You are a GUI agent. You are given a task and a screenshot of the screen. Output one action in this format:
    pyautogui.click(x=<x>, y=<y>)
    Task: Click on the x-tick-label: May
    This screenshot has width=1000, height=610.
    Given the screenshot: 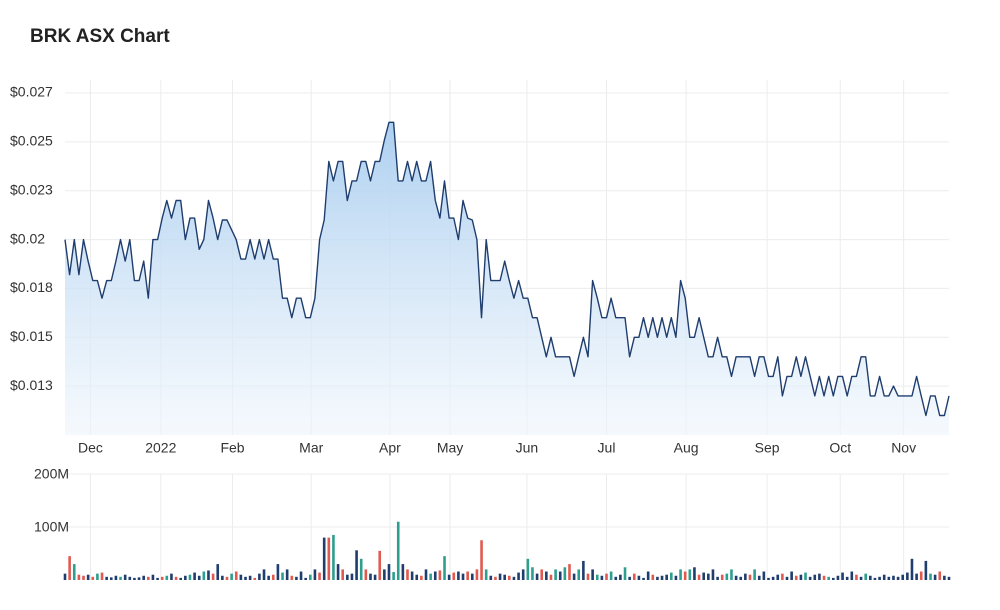 What is the action you would take?
    pyautogui.click(x=450, y=448)
    